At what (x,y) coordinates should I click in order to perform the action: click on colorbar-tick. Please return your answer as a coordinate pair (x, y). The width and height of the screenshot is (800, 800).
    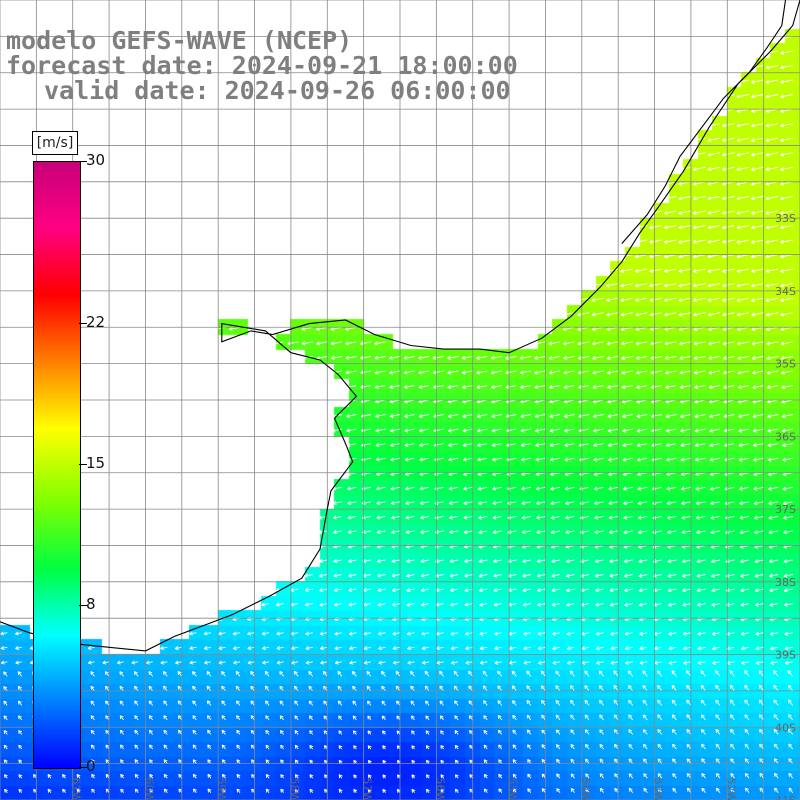
    Looking at the image, I should click on (83, 606).